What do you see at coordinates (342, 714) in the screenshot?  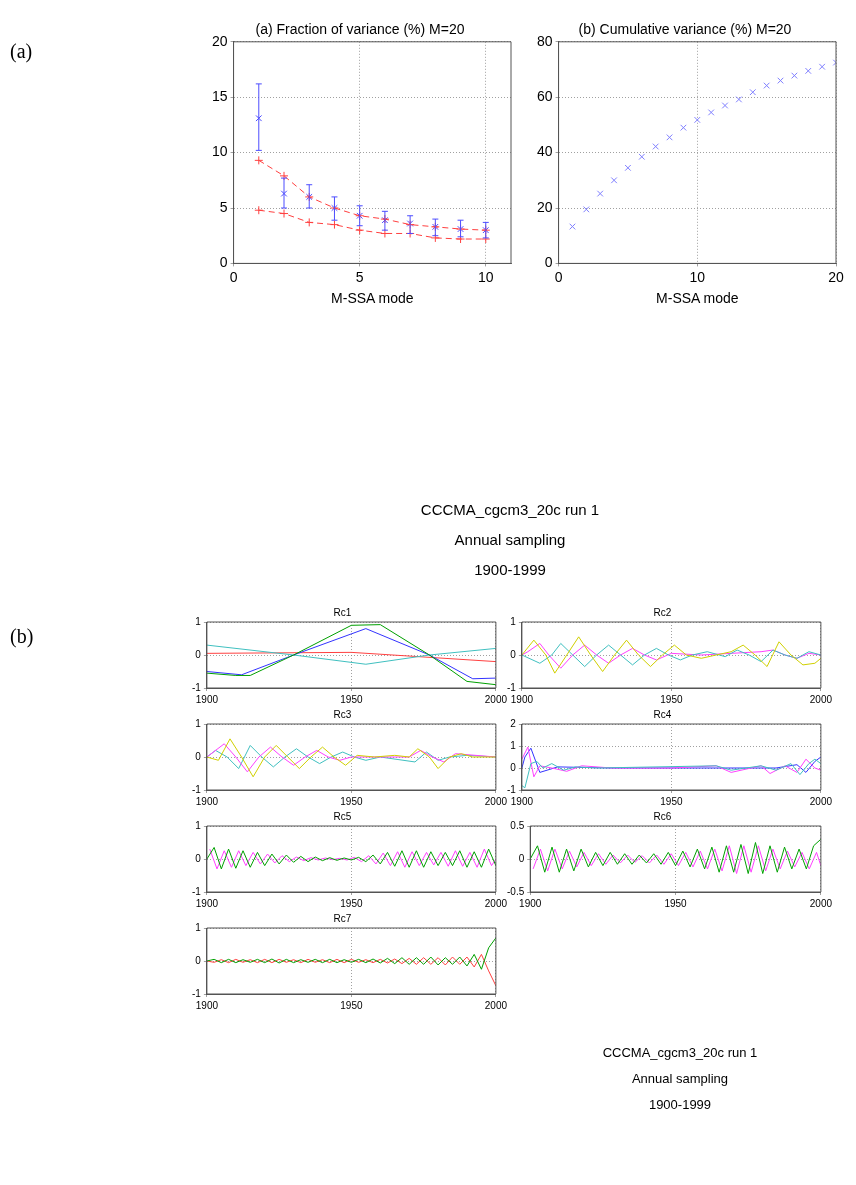 I see `chart-title: Rc3` at bounding box center [342, 714].